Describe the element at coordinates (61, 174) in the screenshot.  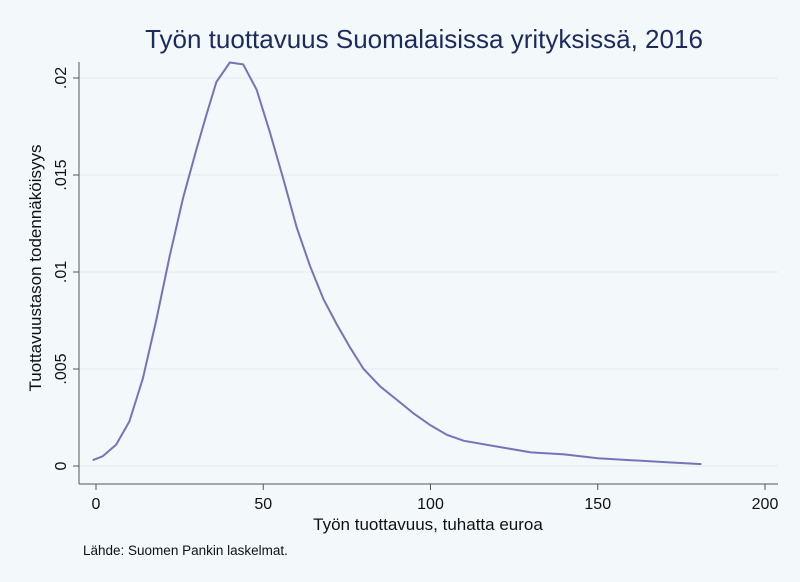
I see `y-tick-label: .015` at that location.